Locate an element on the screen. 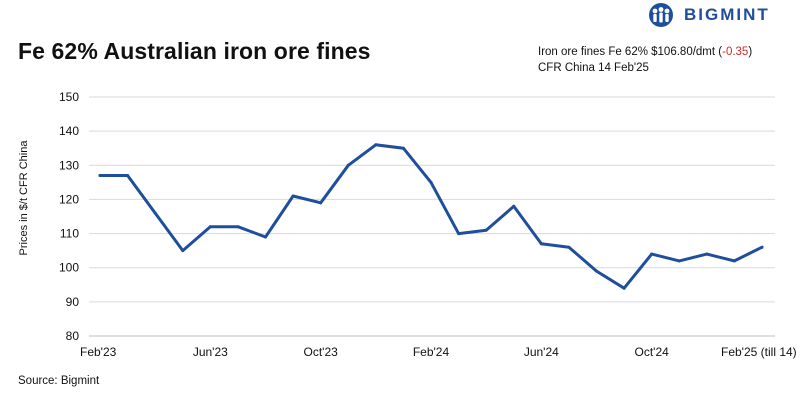 This screenshot has height=401, width=800. x-tick-label: Jun'23 is located at coordinates (210, 352).